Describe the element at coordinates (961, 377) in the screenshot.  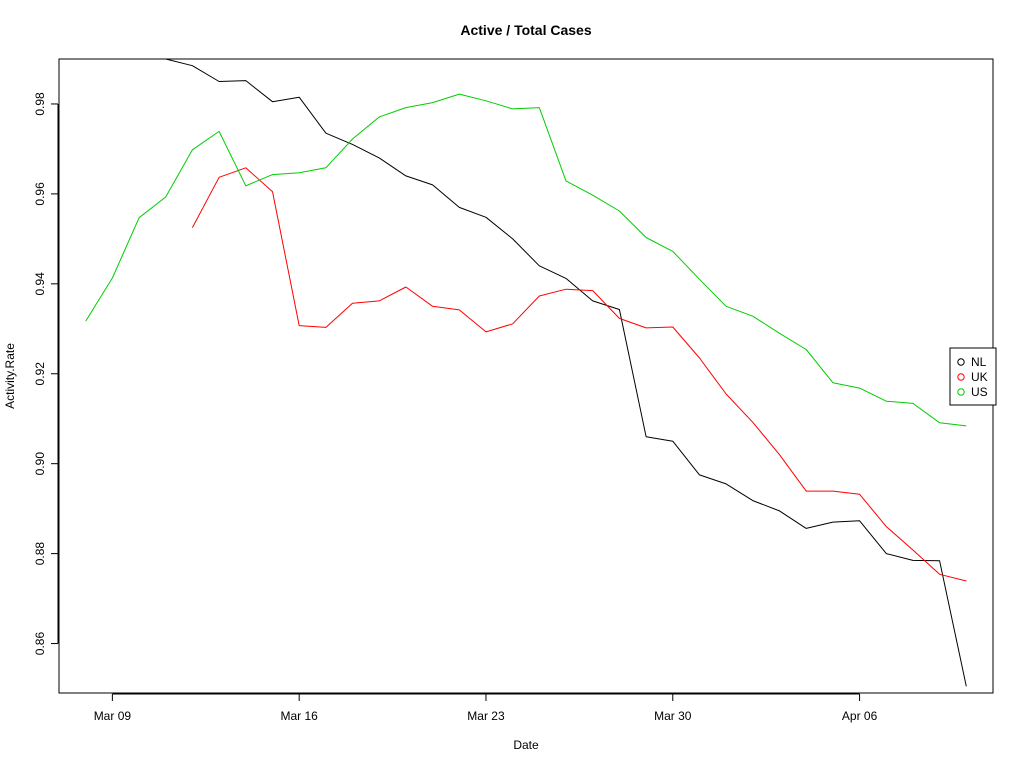
I see `legend-marker-uk` at that location.